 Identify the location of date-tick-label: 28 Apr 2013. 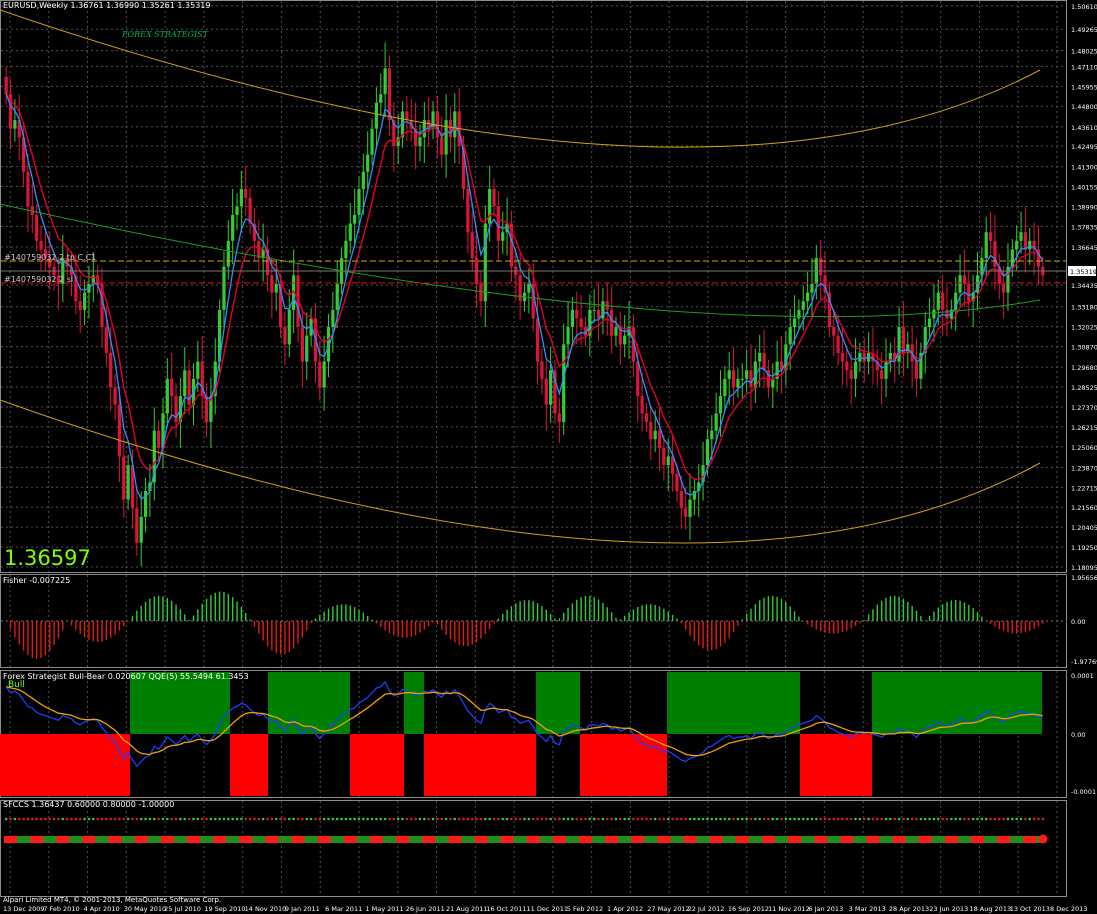
(909, 909).